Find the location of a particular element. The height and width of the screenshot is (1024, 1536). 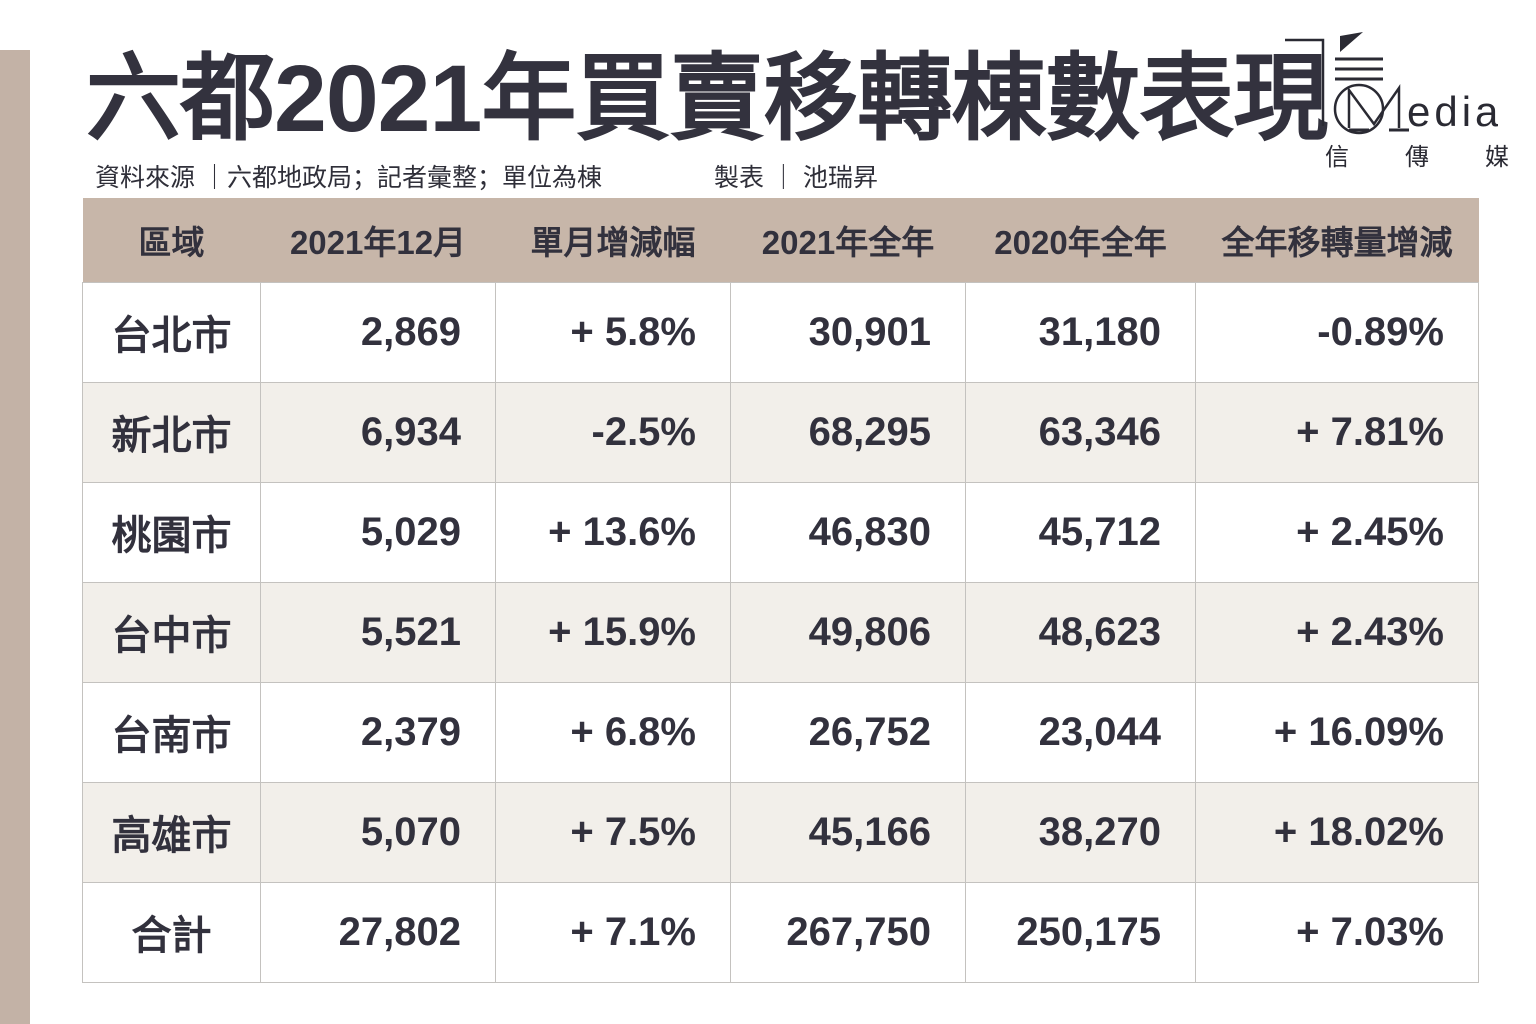

year-2020-cell: 48,623 is located at coordinates (1080, 632).